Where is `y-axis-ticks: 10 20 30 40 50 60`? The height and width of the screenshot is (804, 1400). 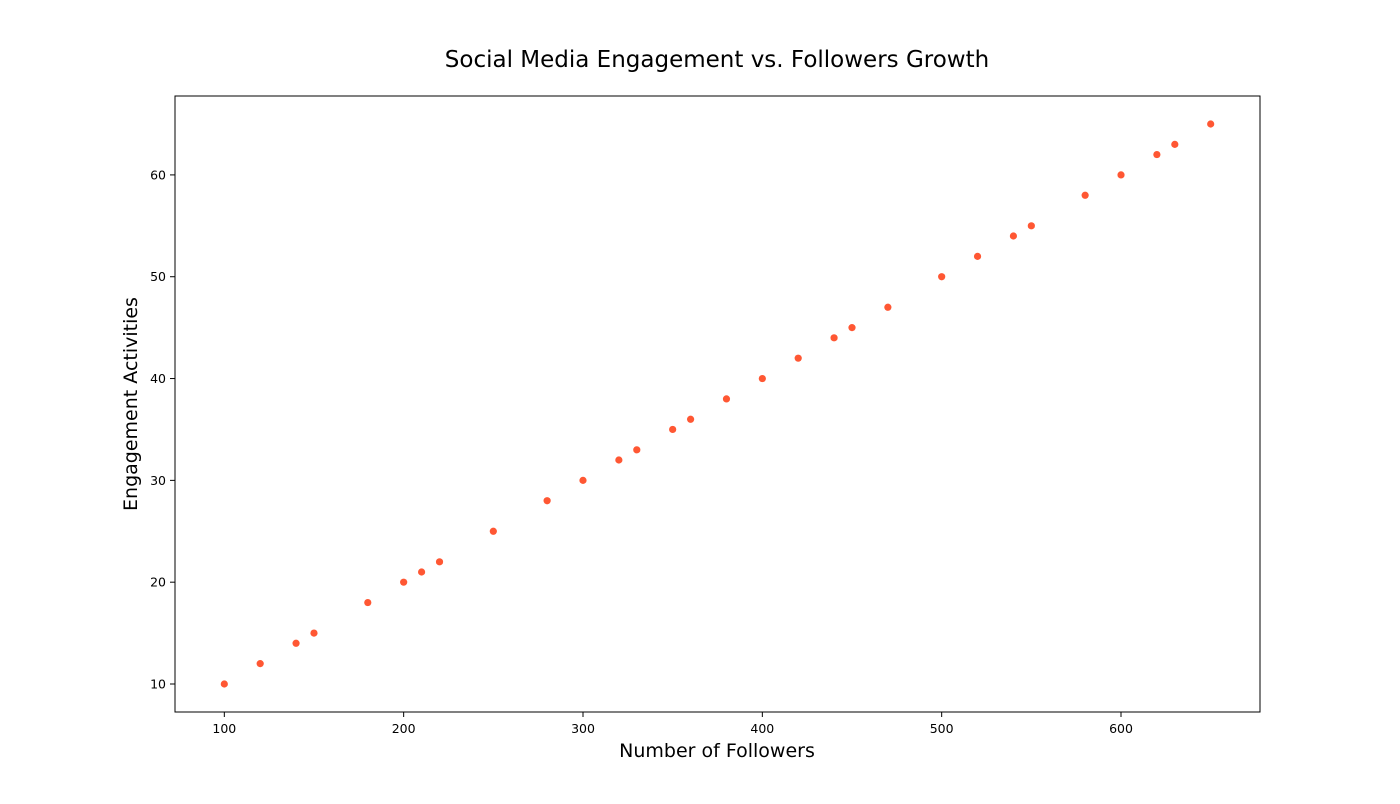
y-axis-ticks: 10 20 30 40 50 60 is located at coordinates (162, 429).